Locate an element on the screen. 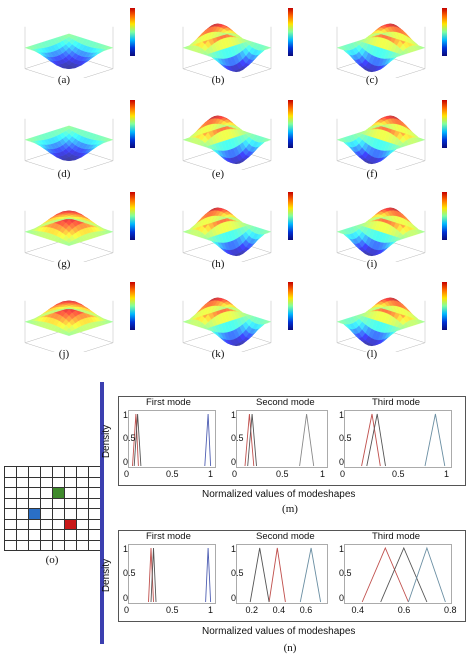 The width and height of the screenshot is (474, 660). surface-caption-e: (e) is located at coordinates (218, 174).